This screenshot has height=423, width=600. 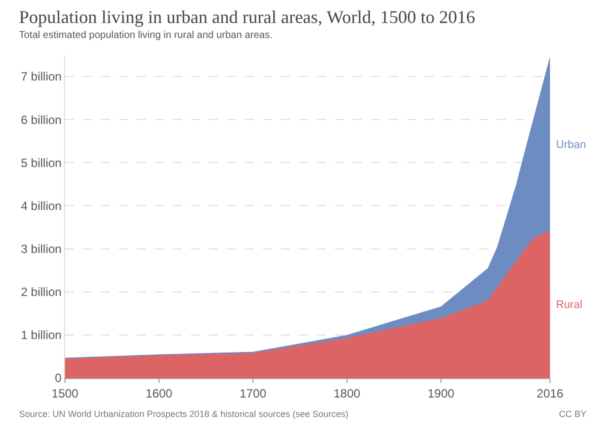 I want to click on chart-subtitle: Total estimated population living in rural and urban areas., so click(x=145, y=35).